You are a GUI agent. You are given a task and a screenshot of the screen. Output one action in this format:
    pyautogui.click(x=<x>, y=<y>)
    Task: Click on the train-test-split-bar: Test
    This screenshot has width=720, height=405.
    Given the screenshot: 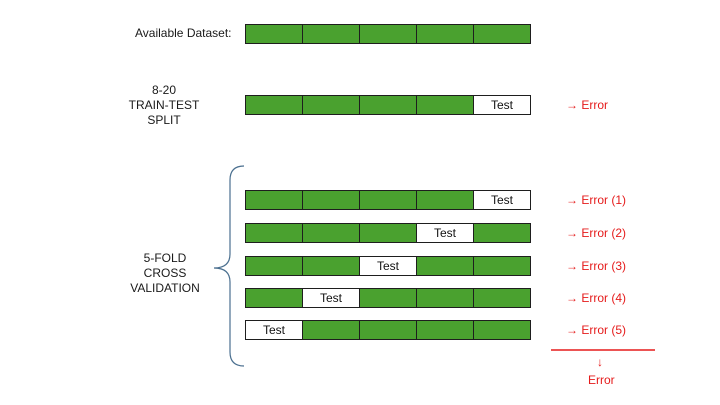 What is the action you would take?
    pyautogui.click(x=388, y=105)
    